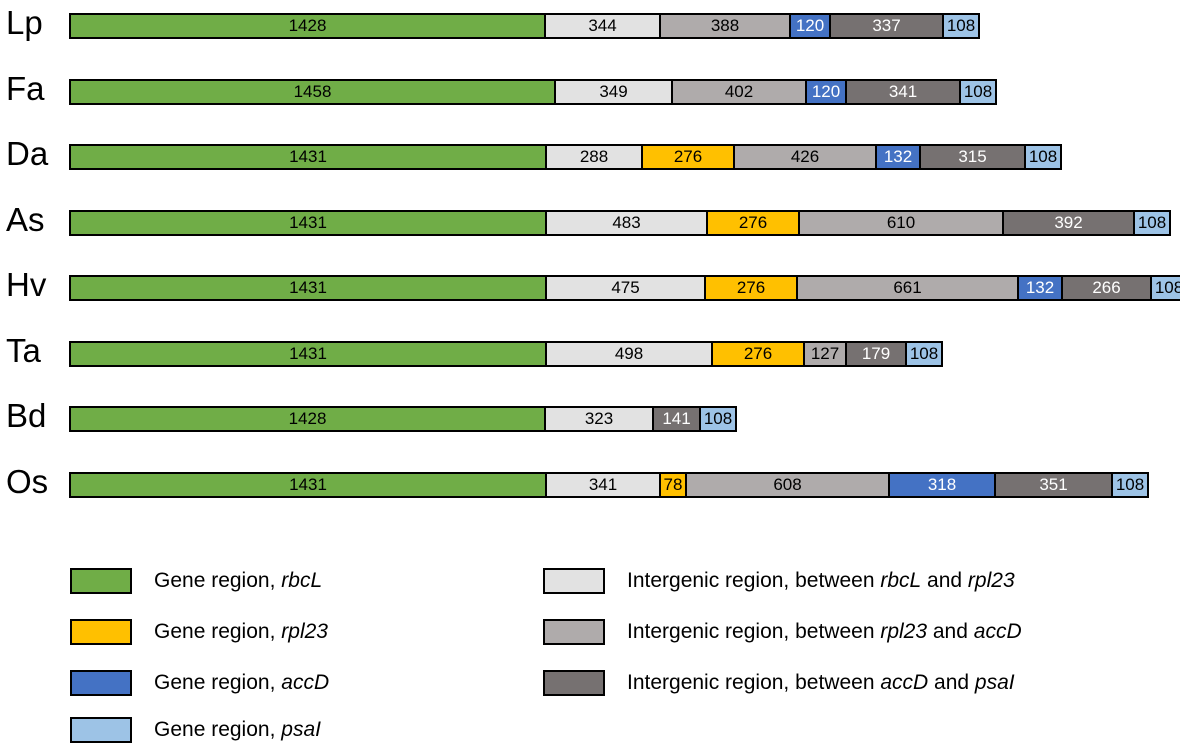  What do you see at coordinates (603, 485) in the screenshot?
I see `segment-ig-rbcL-rpl23: 341` at bounding box center [603, 485].